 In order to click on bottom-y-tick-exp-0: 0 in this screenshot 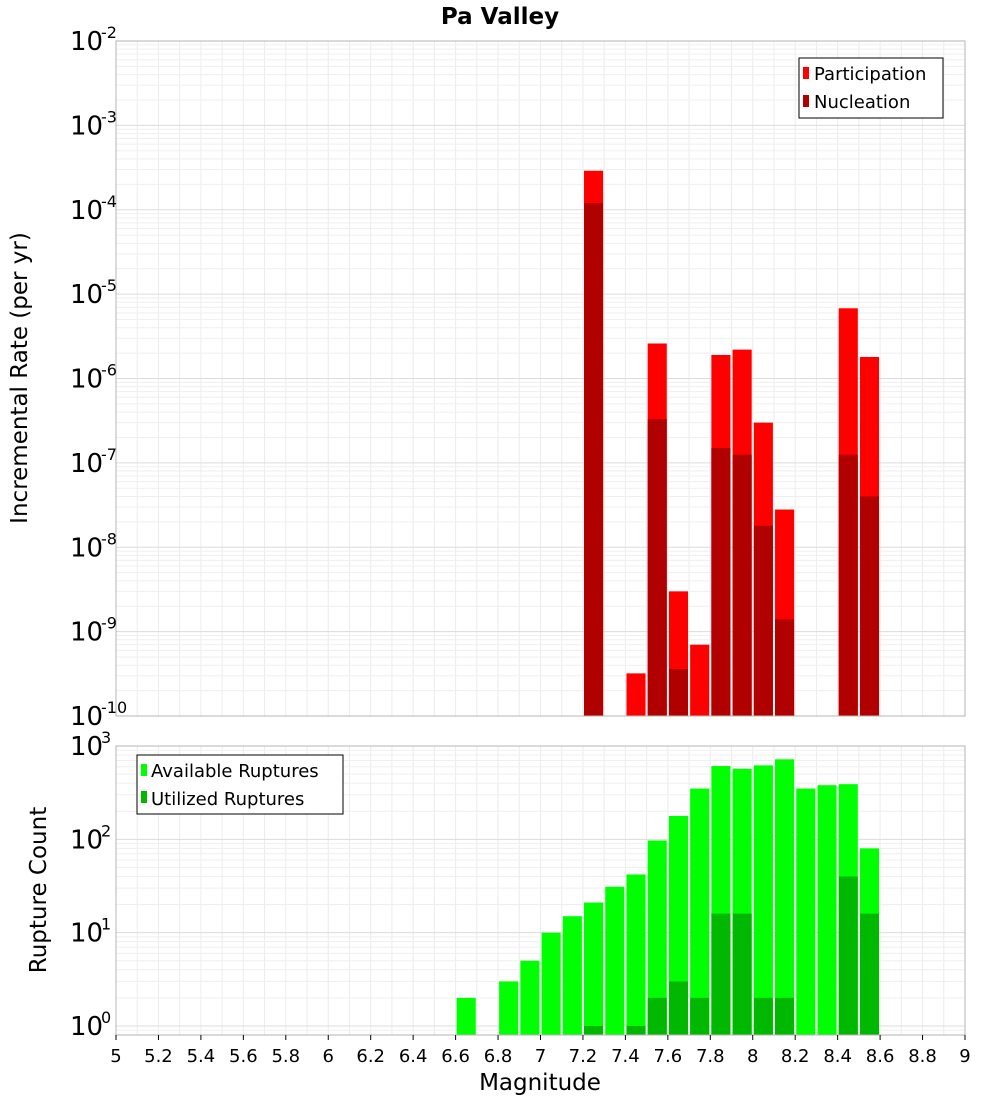, I will do `click(106, 1017)`.